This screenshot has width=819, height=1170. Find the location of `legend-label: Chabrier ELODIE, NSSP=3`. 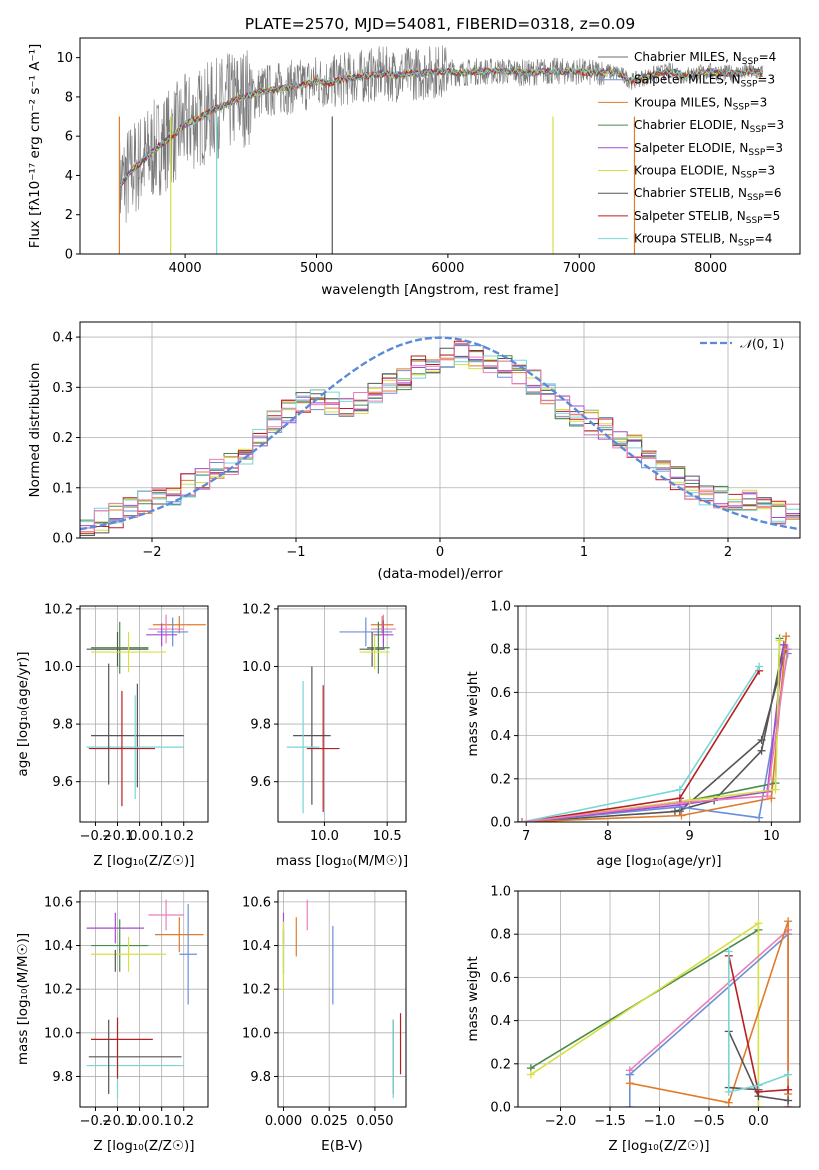

legend-label: Chabrier ELODIE, NSSP=3 is located at coordinates (709, 126).